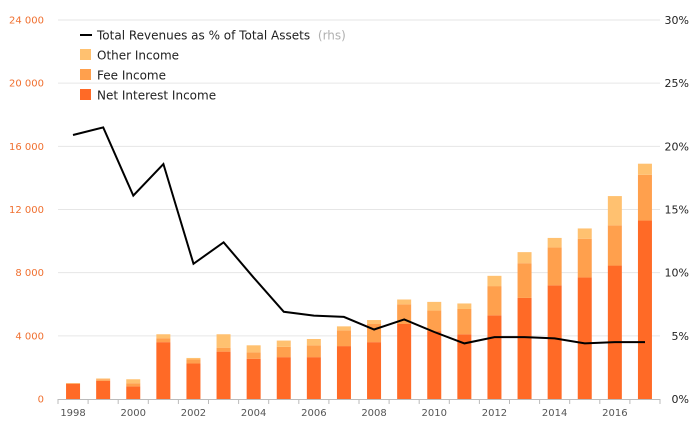 The height and width of the screenshot is (433, 700). I want to click on bar-other-income-2005, so click(283, 343).